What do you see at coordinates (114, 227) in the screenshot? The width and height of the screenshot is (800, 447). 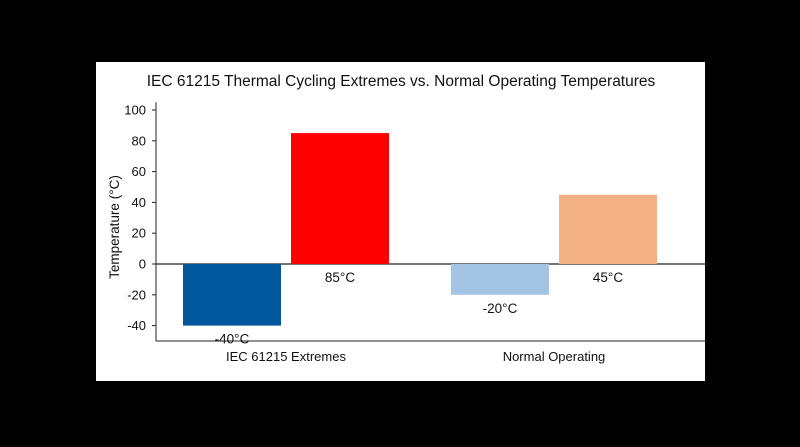 I see `y-axis-label: Temperature (°C)` at bounding box center [114, 227].